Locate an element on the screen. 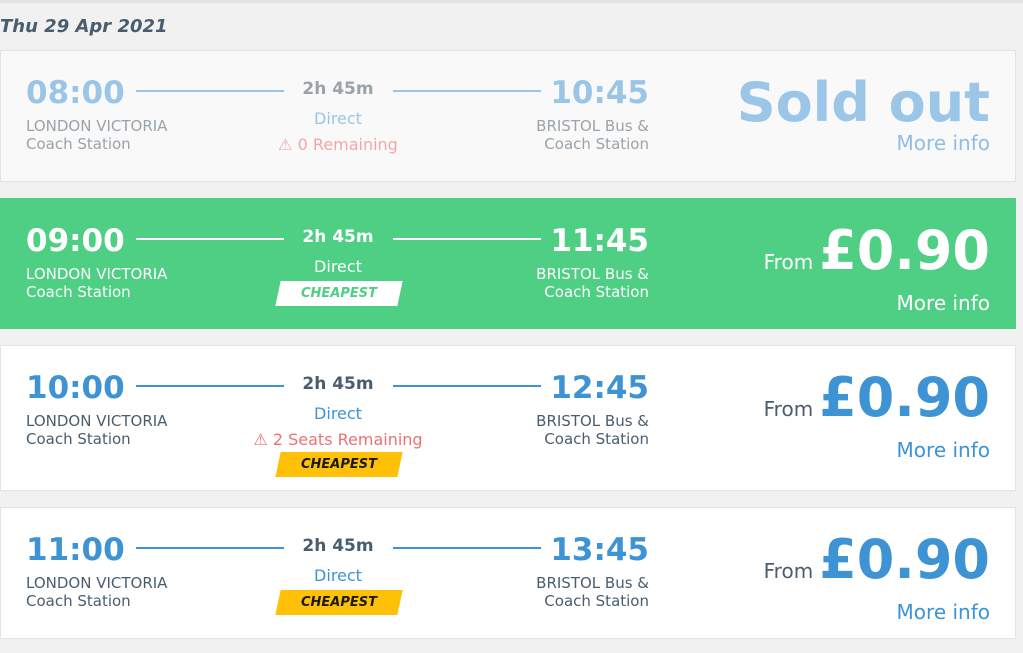  seats-remaining: ⚠ 2 Seats Remaining is located at coordinates (338, 439).